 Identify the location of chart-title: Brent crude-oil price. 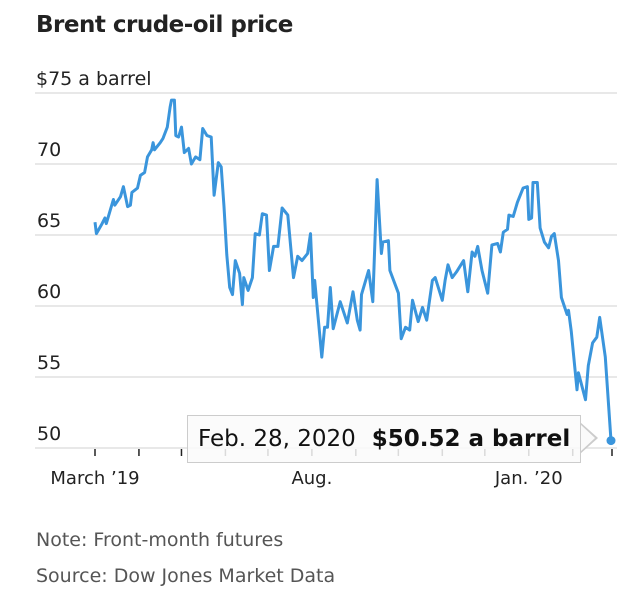
(164, 25).